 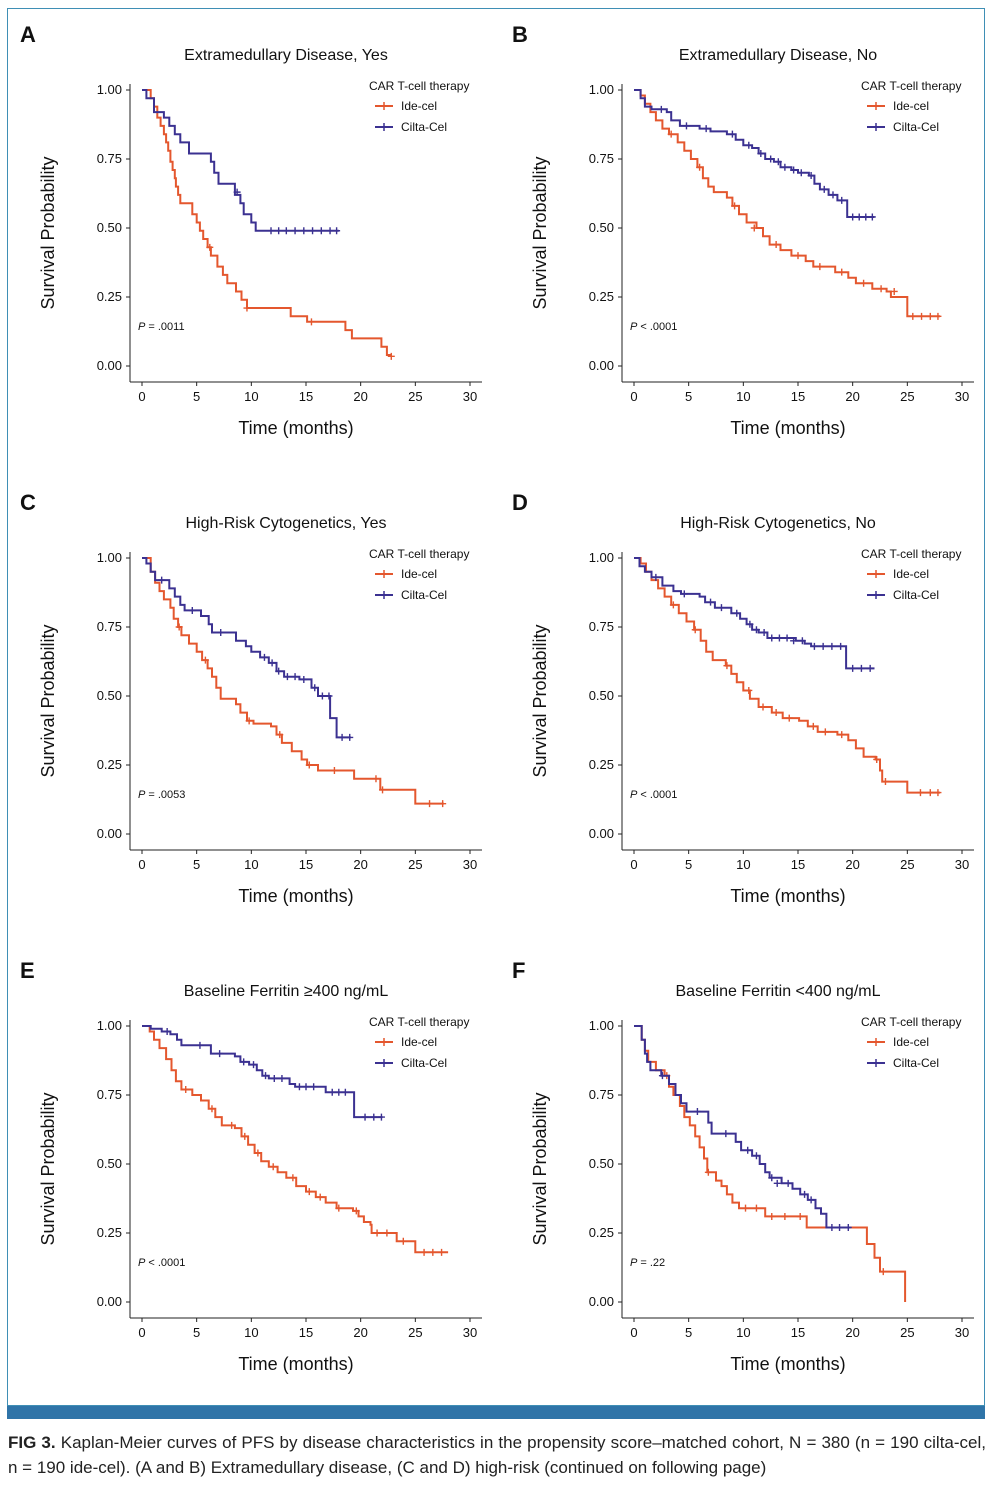 What do you see at coordinates (778, 55) in the screenshot?
I see `panel-title: Extramedullary Disease, No` at bounding box center [778, 55].